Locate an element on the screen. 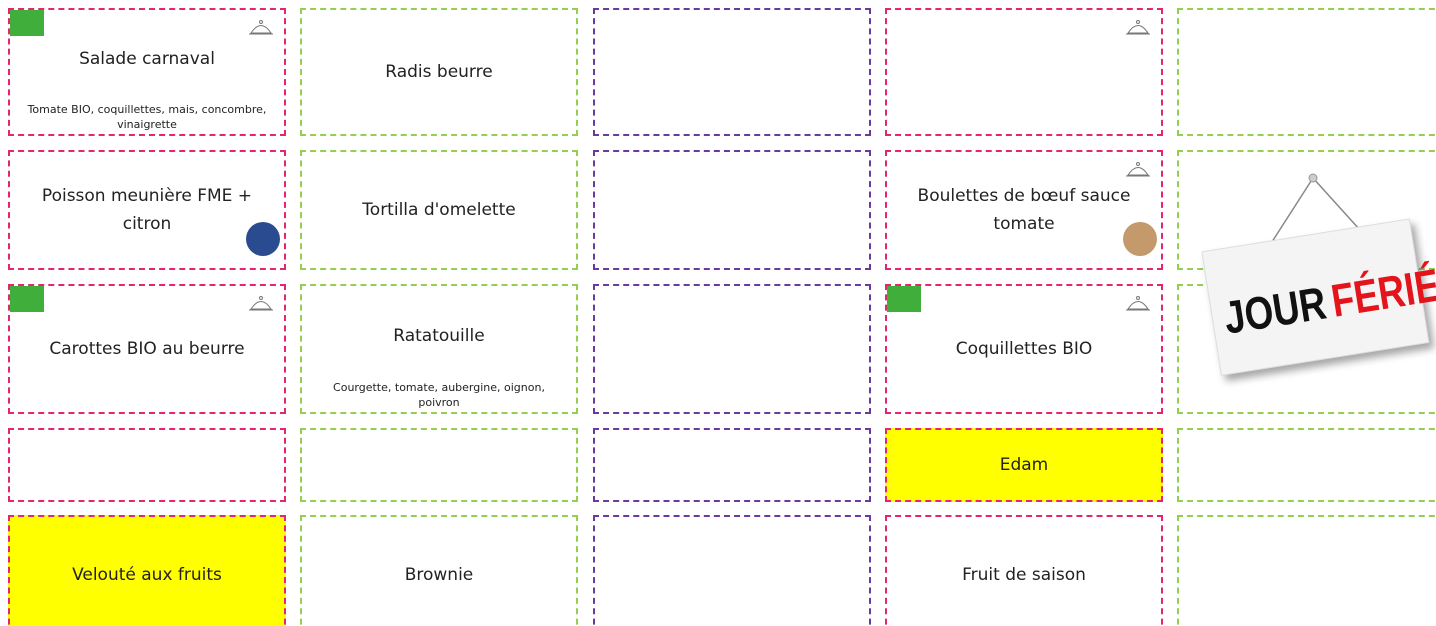 The height and width of the screenshot is (626, 1436). dish-title: Poisson meunière FME + citron is located at coordinates (147, 210).